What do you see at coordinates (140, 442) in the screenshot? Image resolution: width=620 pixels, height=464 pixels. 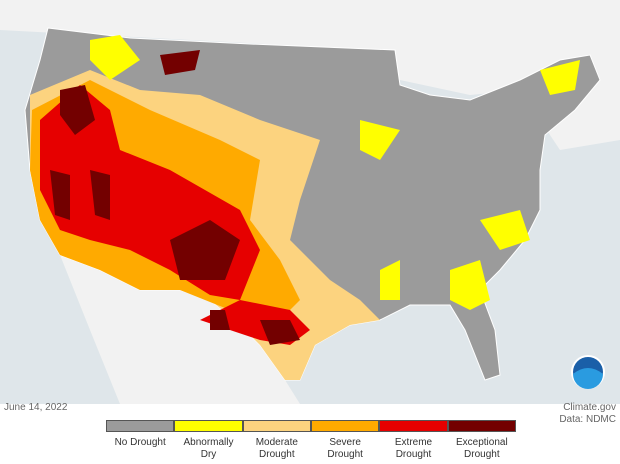 I see `legend-label: No Drought` at bounding box center [140, 442].